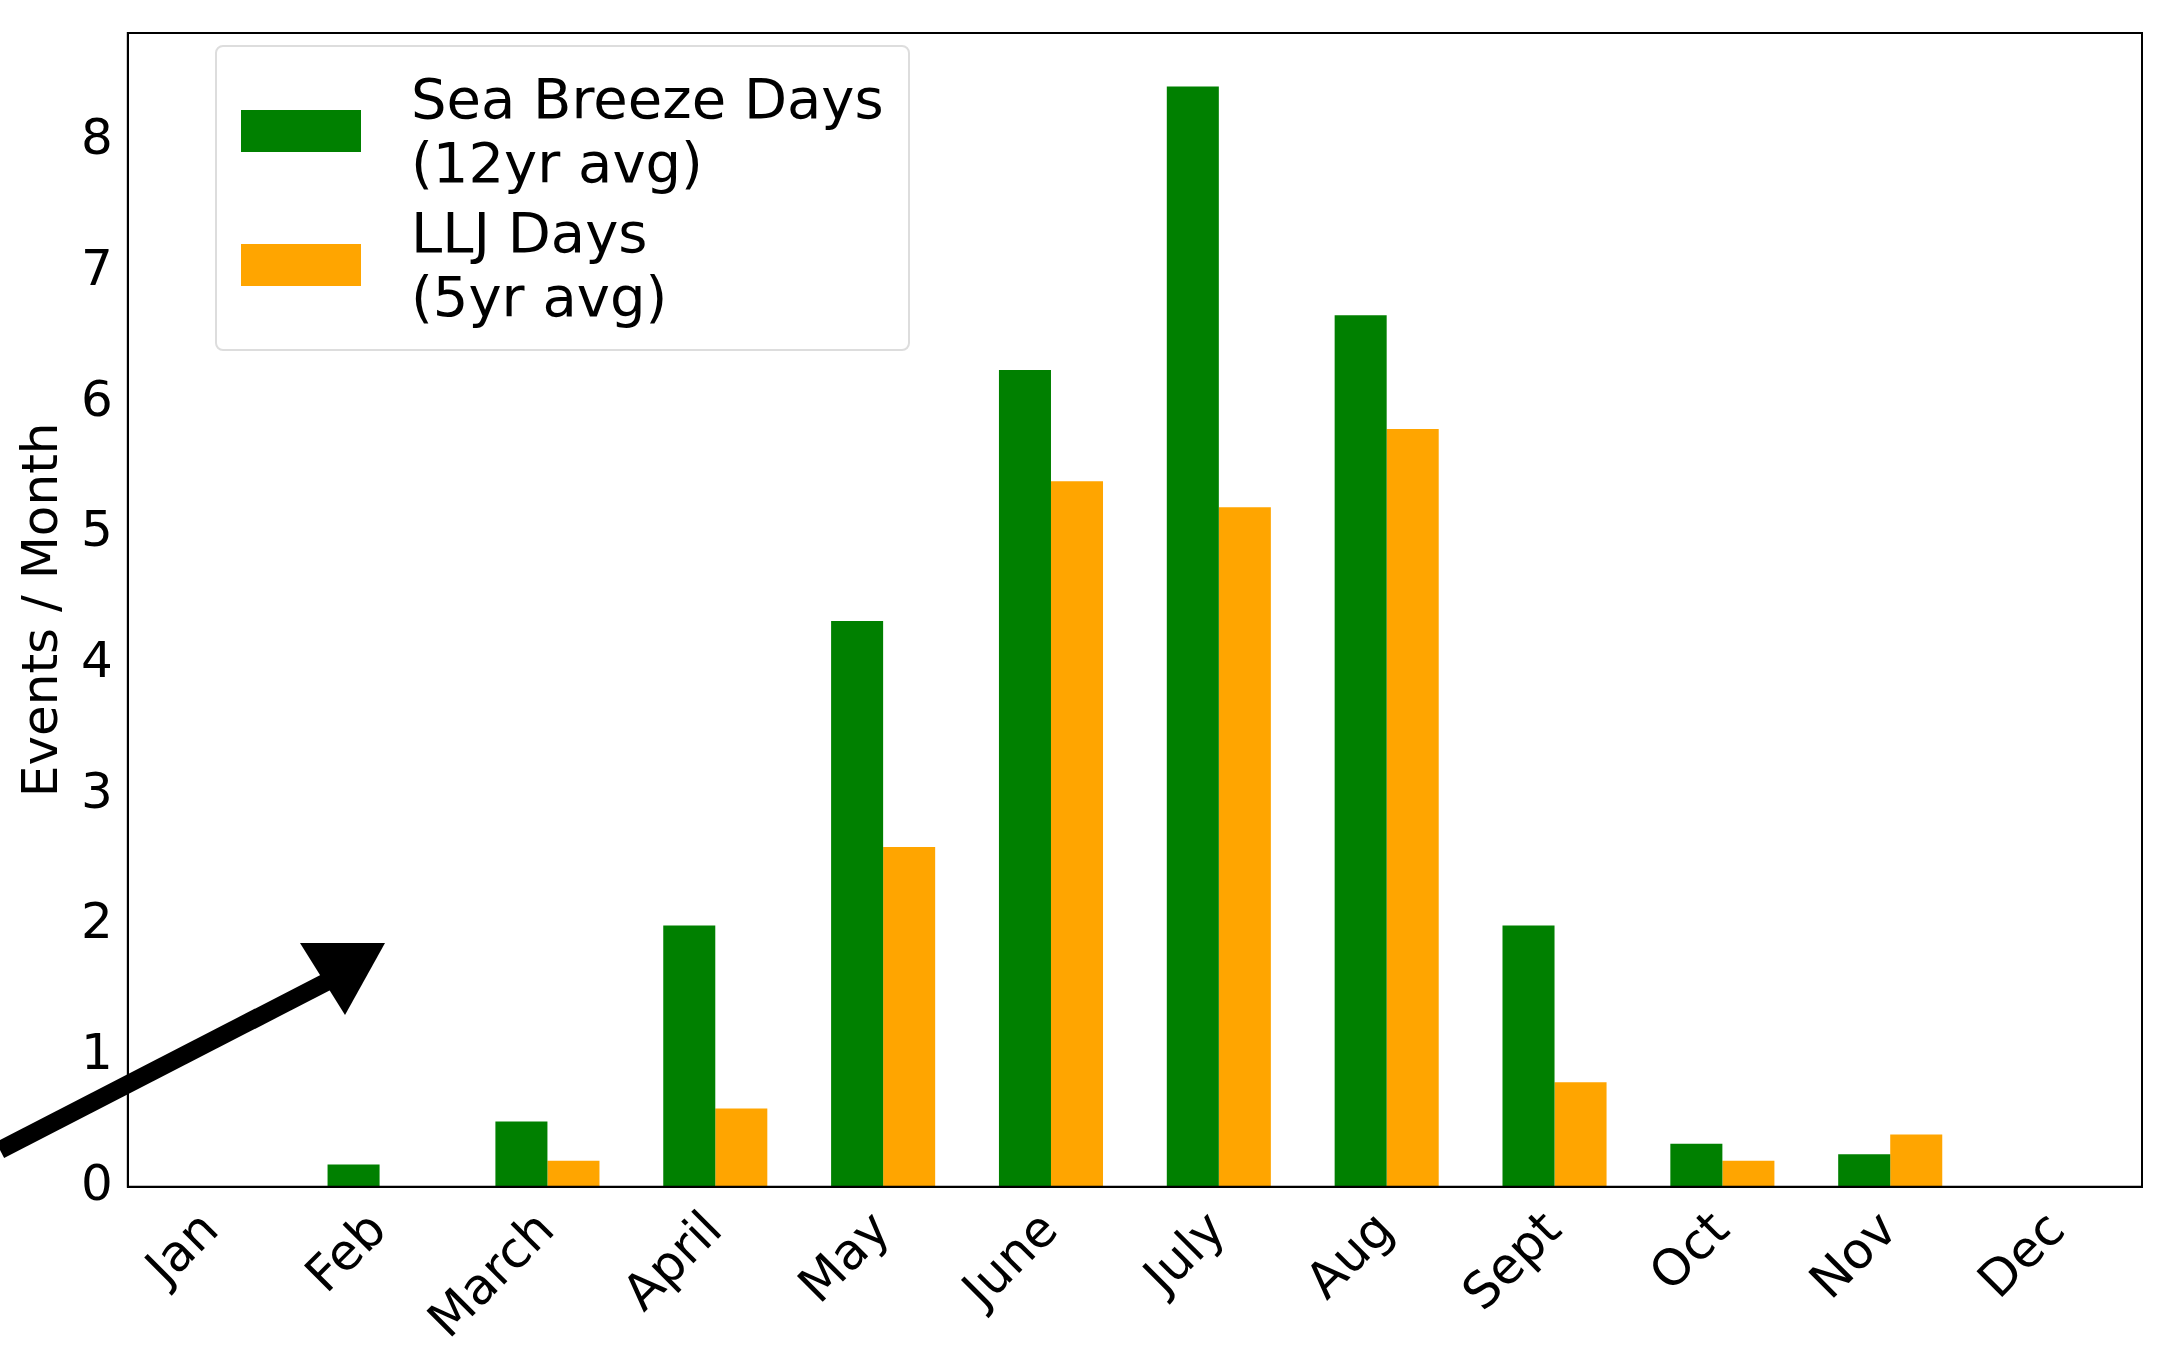  I want to click on legend-label: LLJ Days (5yr avg), so click(539, 264).